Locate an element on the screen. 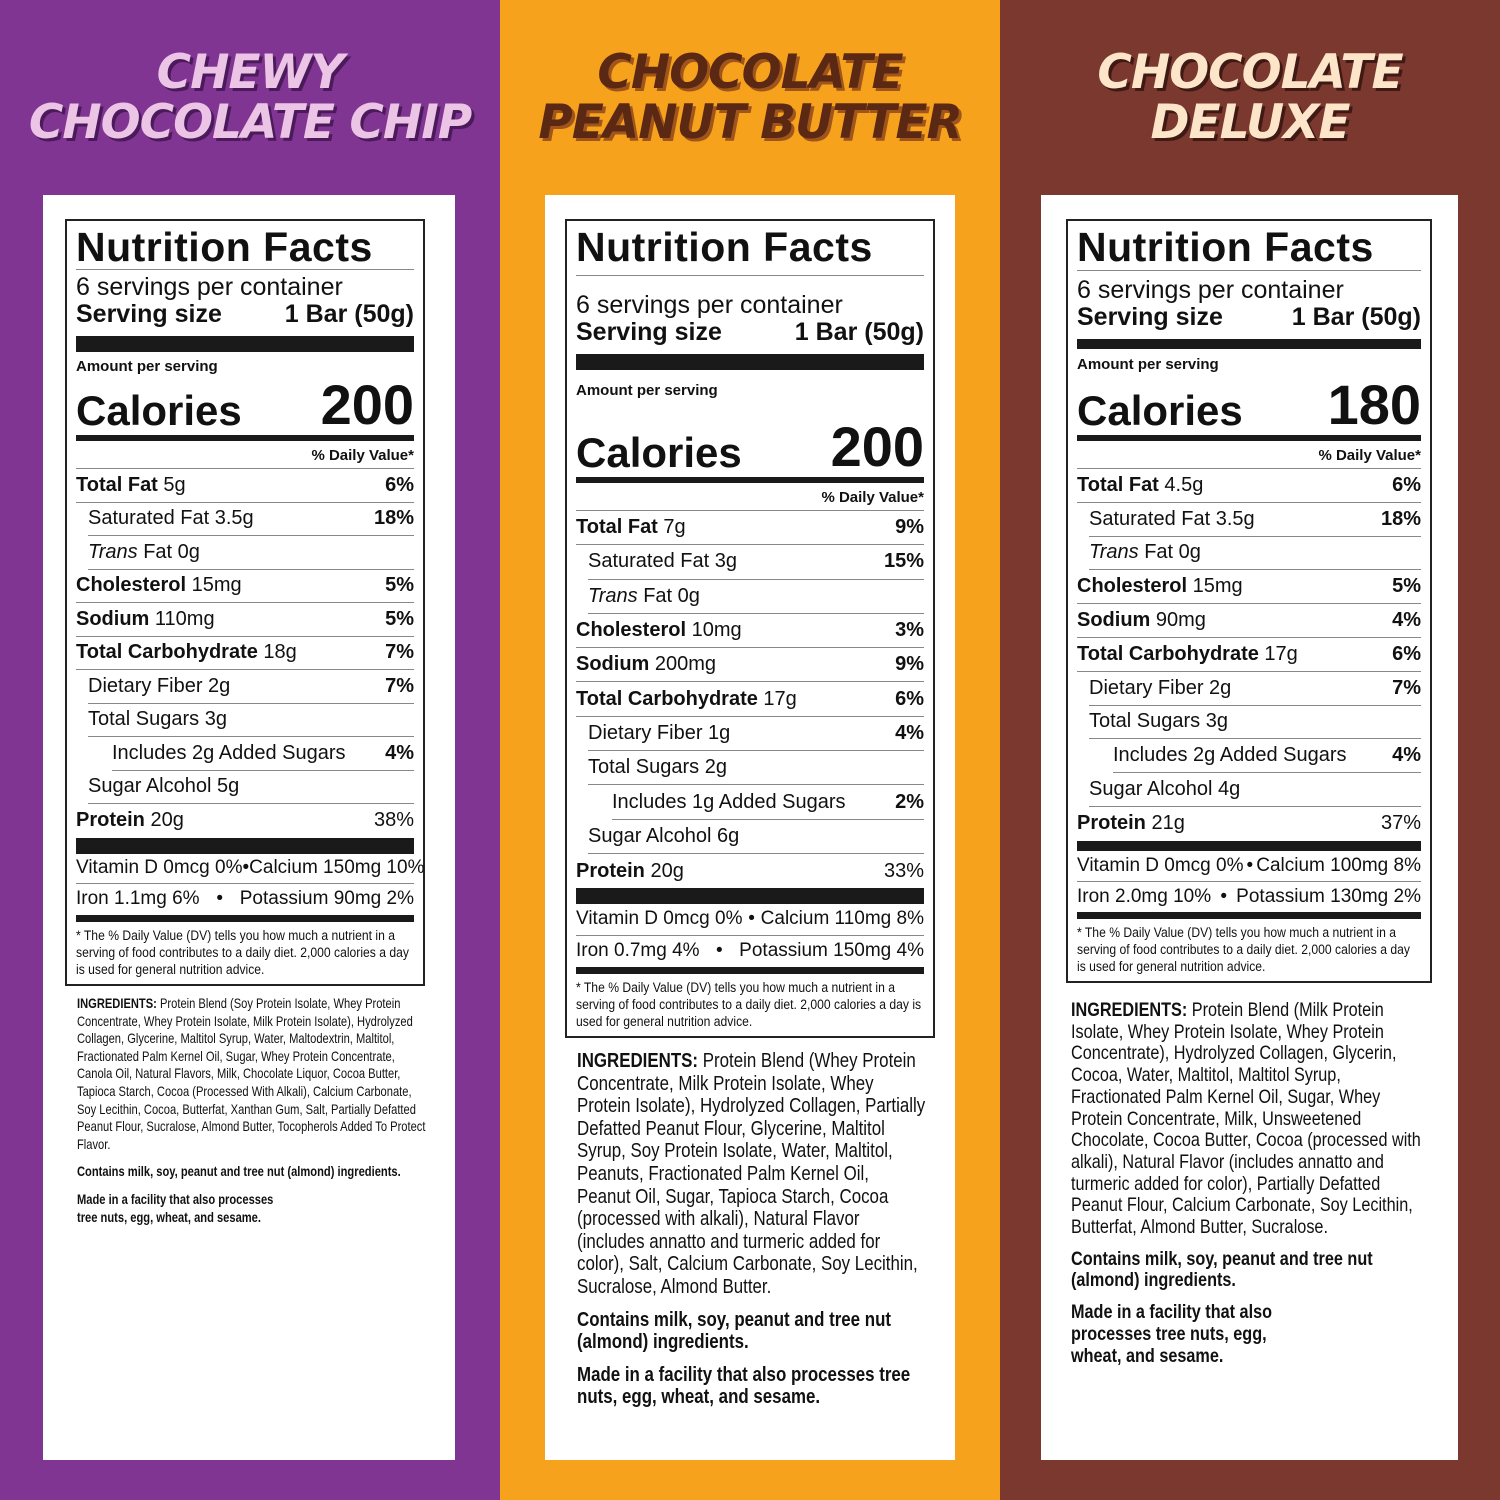 This screenshot has width=1500, height=1500. nutrient-row: Protein 20g 38% is located at coordinates (245, 821).